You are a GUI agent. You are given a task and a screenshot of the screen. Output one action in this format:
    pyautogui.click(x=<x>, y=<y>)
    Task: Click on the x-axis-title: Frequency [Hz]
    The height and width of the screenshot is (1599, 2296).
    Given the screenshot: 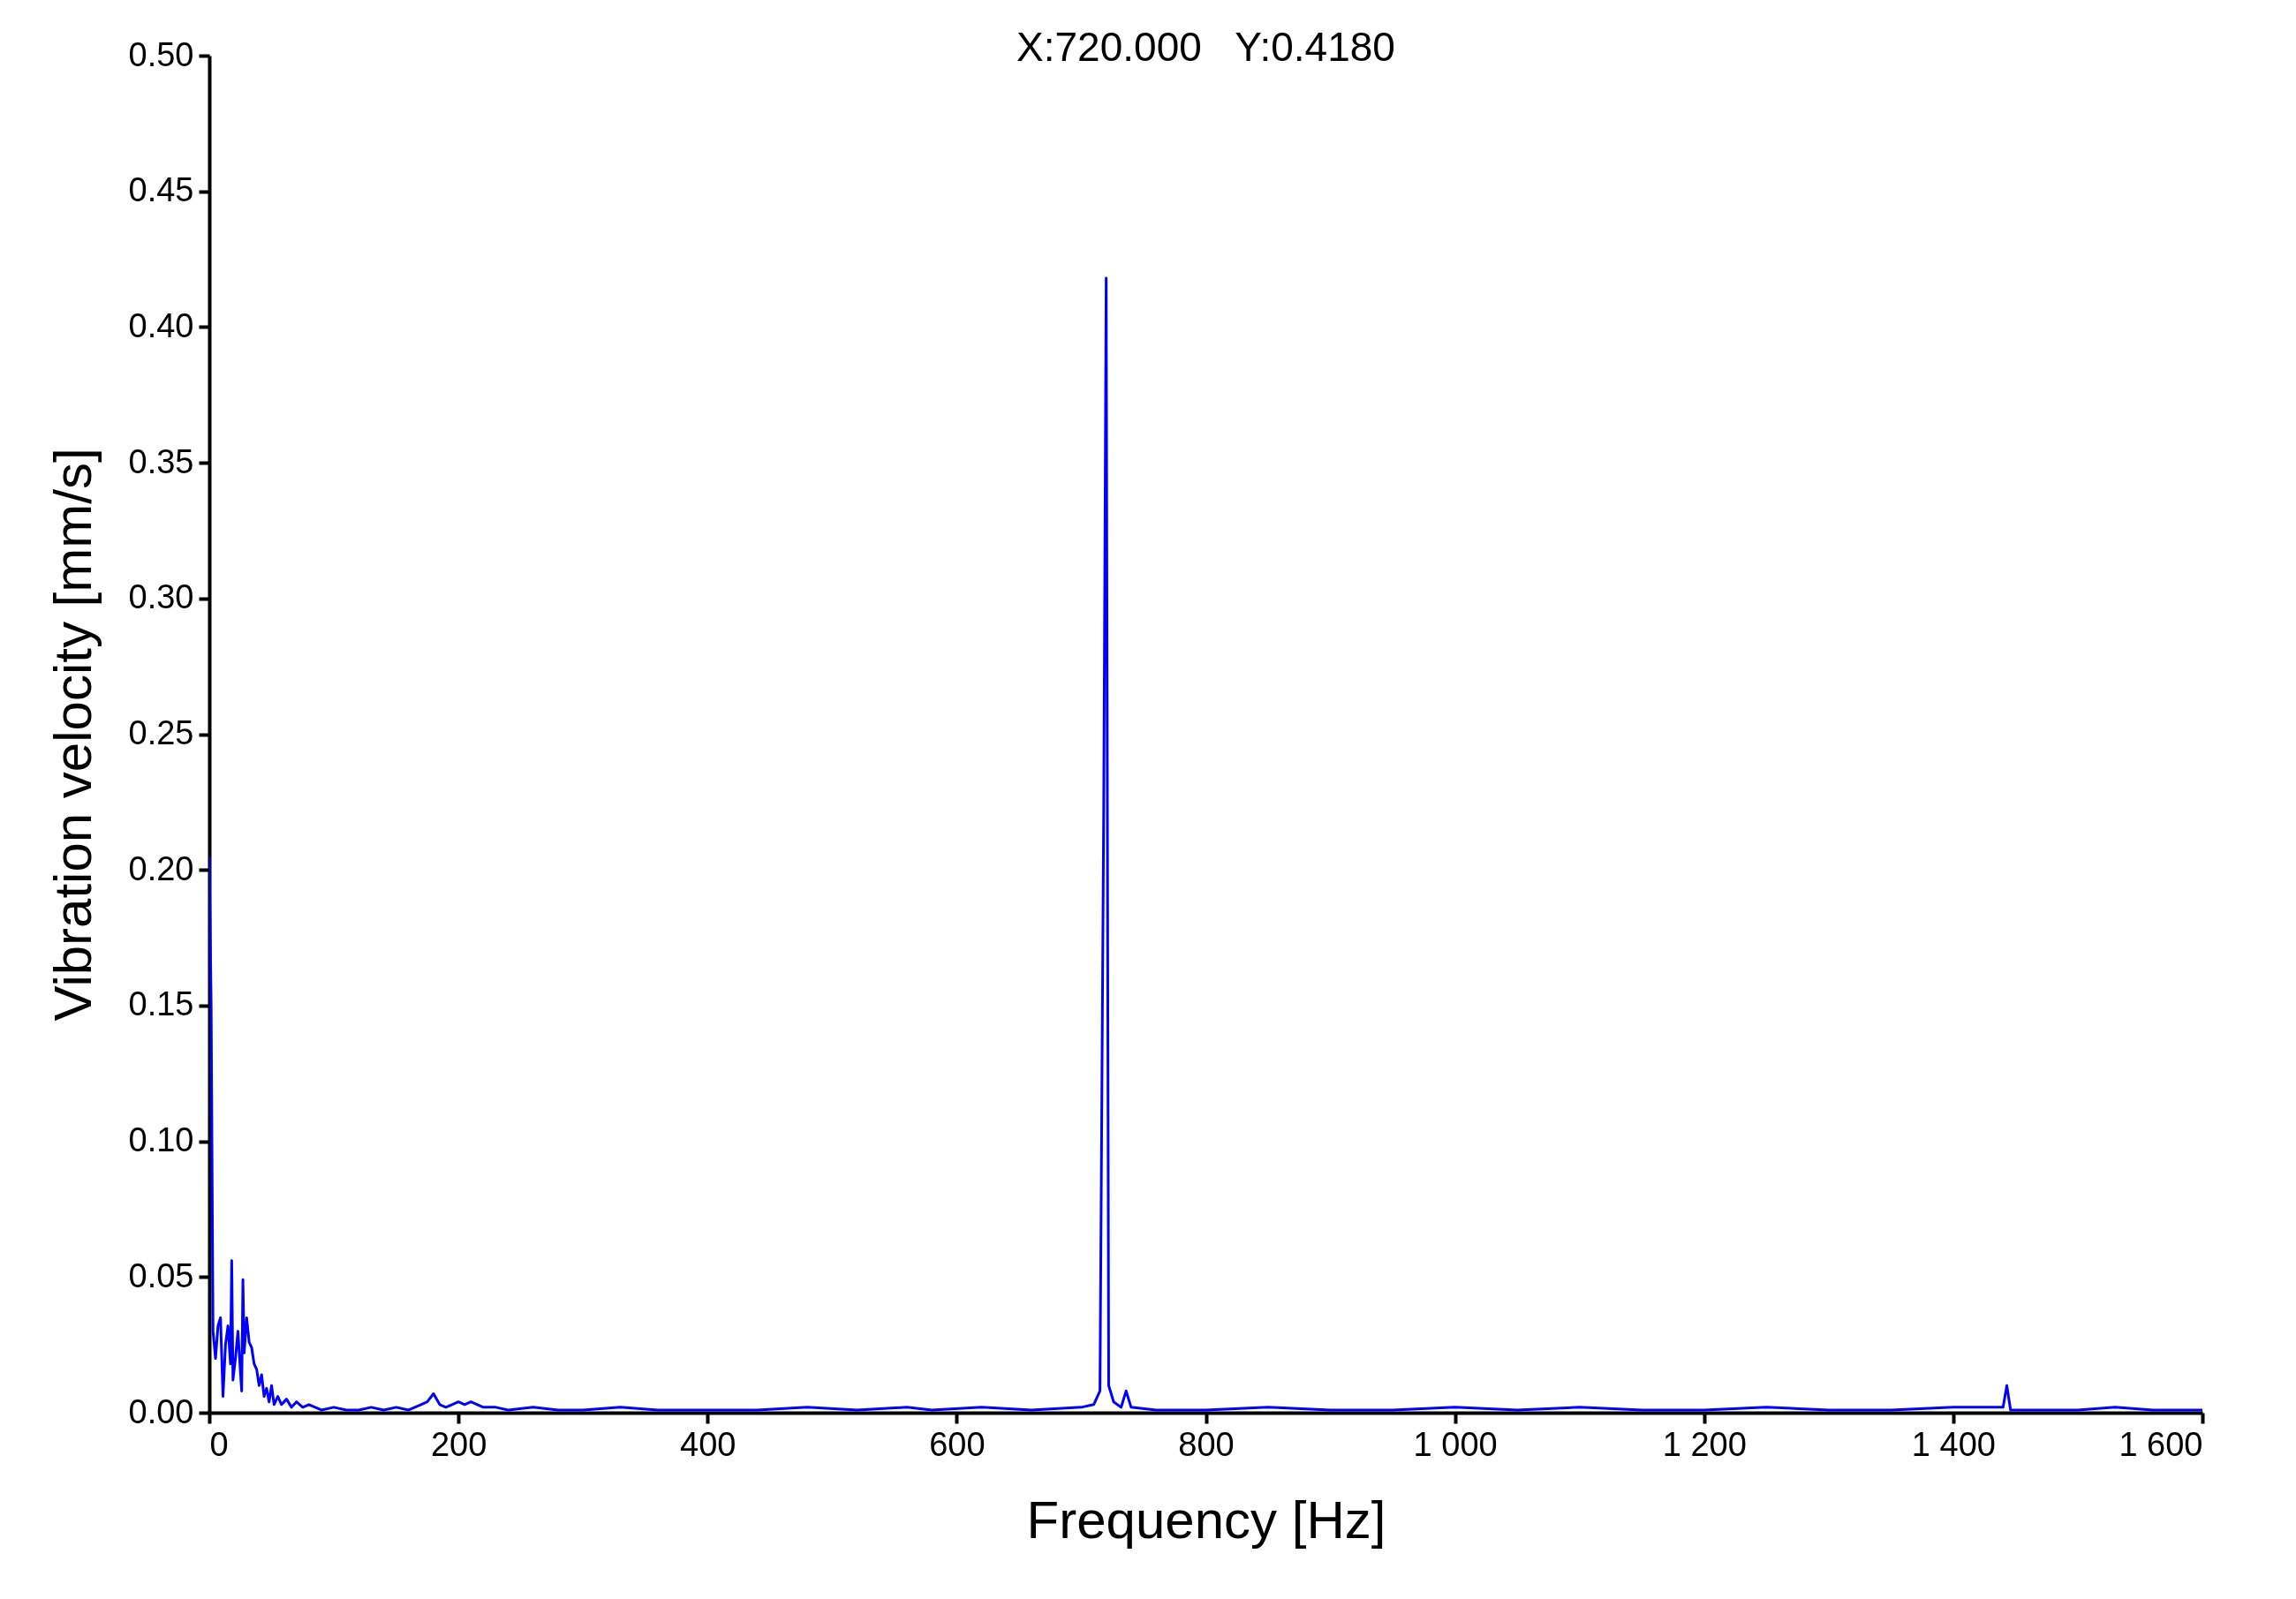 What is the action you would take?
    pyautogui.click(x=1206, y=1520)
    